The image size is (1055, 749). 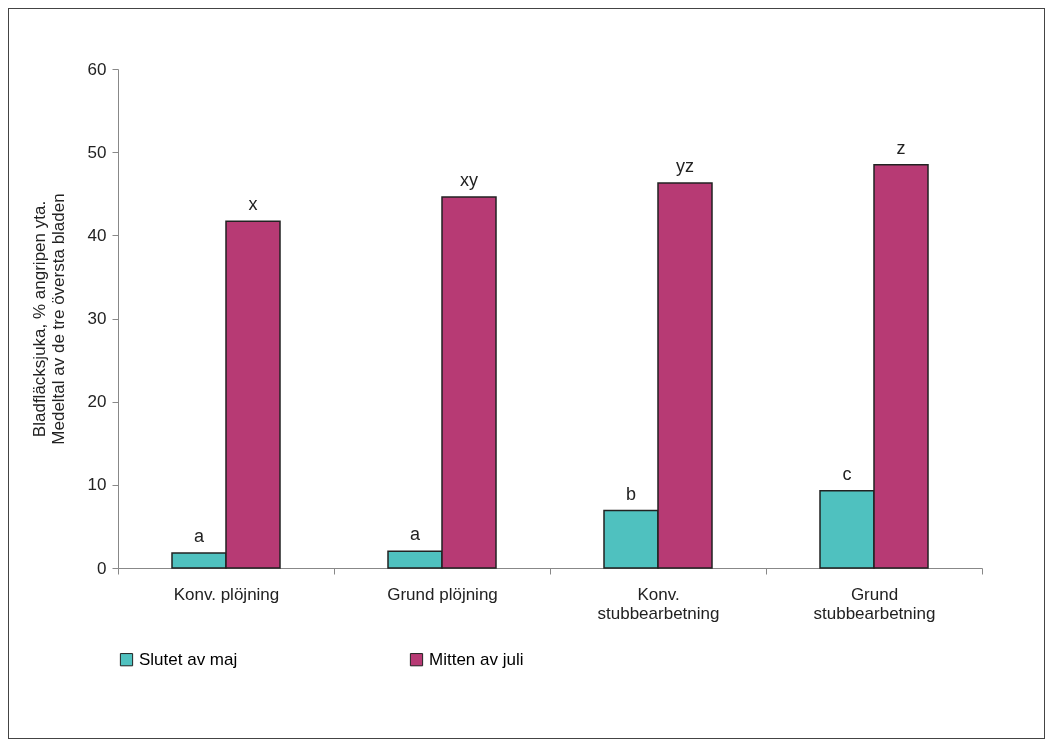 What do you see at coordinates (48, 319) in the screenshot?
I see `y-axis-title: Bladfläcksjuka, % angripen yta. Medeltal av de tre översta bladen` at bounding box center [48, 319].